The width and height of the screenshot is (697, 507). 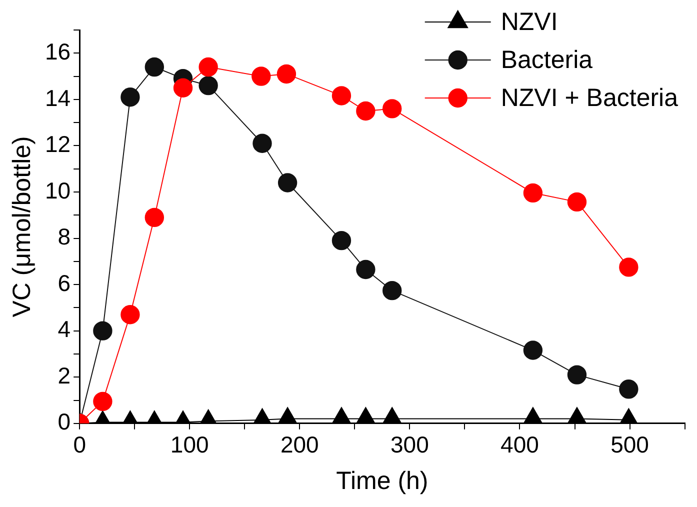 I want to click on x-tick-label: 300, so click(x=409, y=445).